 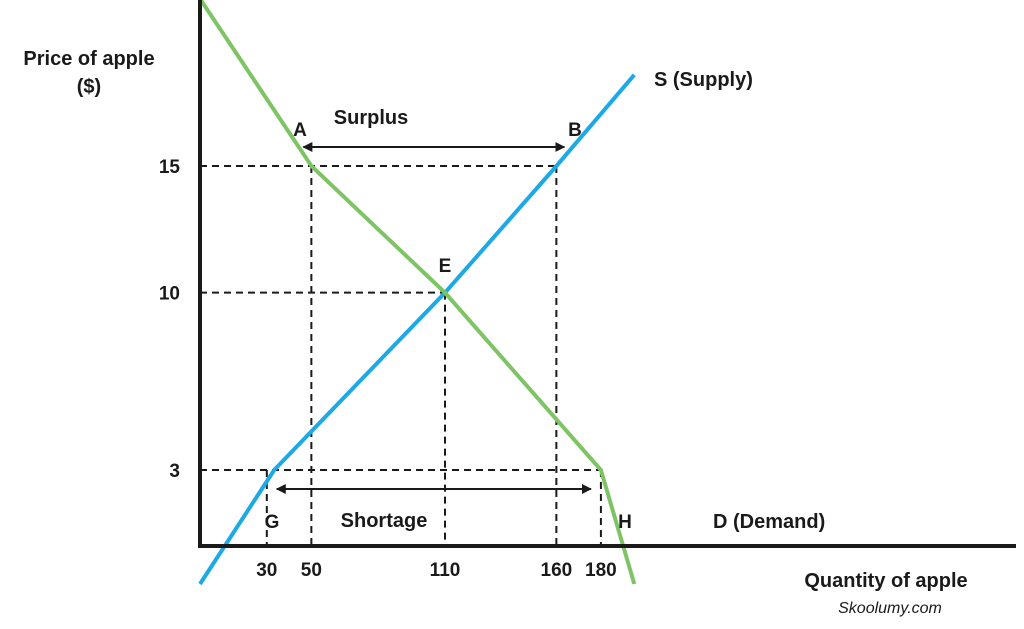 I want to click on x-tick-label: 50, so click(x=311, y=570).